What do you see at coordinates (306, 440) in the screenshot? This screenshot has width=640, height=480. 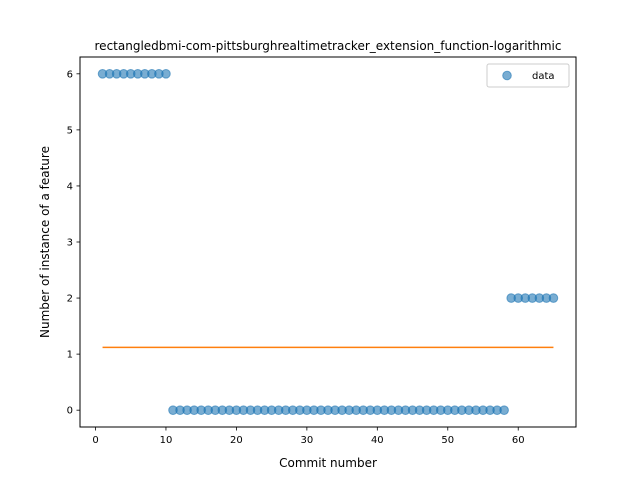 I see `x-tick-label: 30` at bounding box center [306, 440].